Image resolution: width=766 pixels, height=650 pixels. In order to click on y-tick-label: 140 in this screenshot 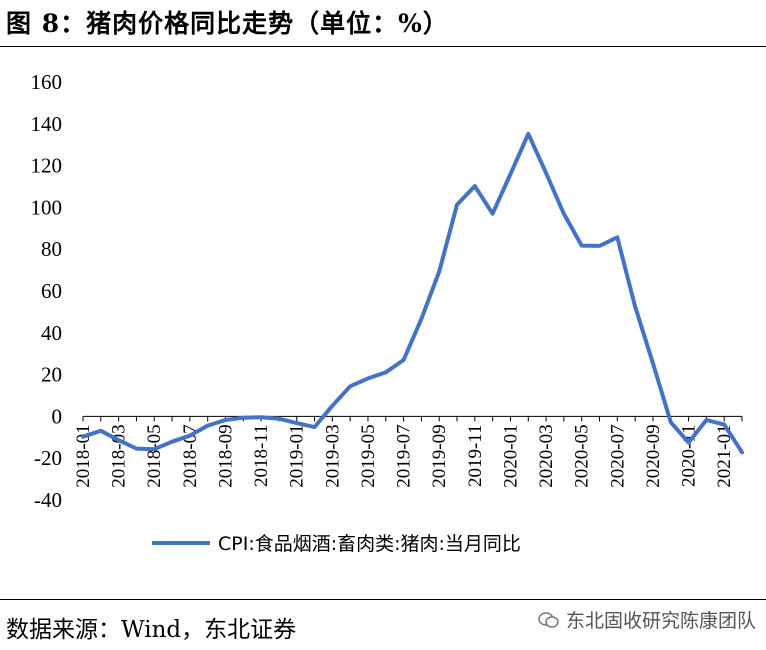, I will do `click(47, 124)`.